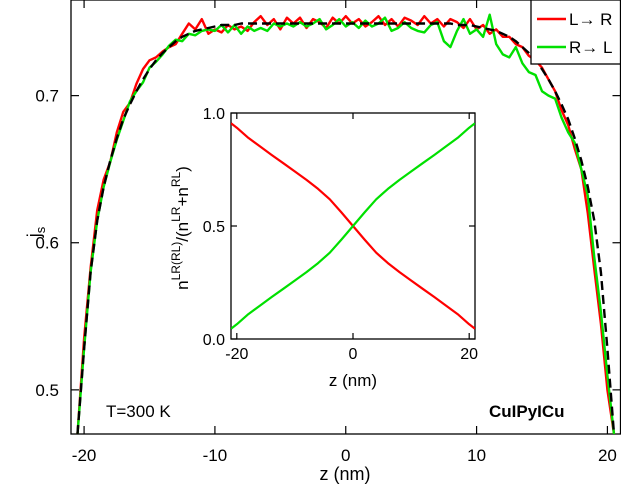 The image size is (621, 491). Describe the element at coordinates (214, 340) in the screenshot. I see `inset-y-tick-label: 0.0` at that location.